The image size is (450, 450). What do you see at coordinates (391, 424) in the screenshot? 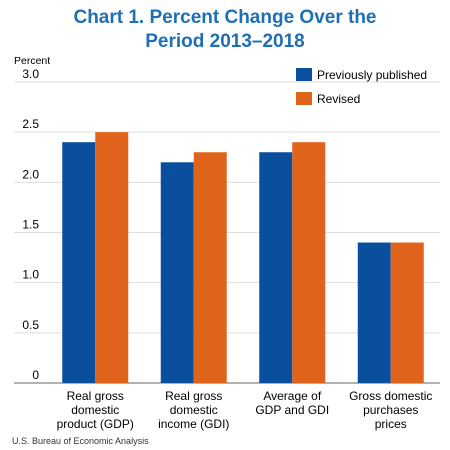
I see `category-label-3-line-2: prices` at bounding box center [391, 424].